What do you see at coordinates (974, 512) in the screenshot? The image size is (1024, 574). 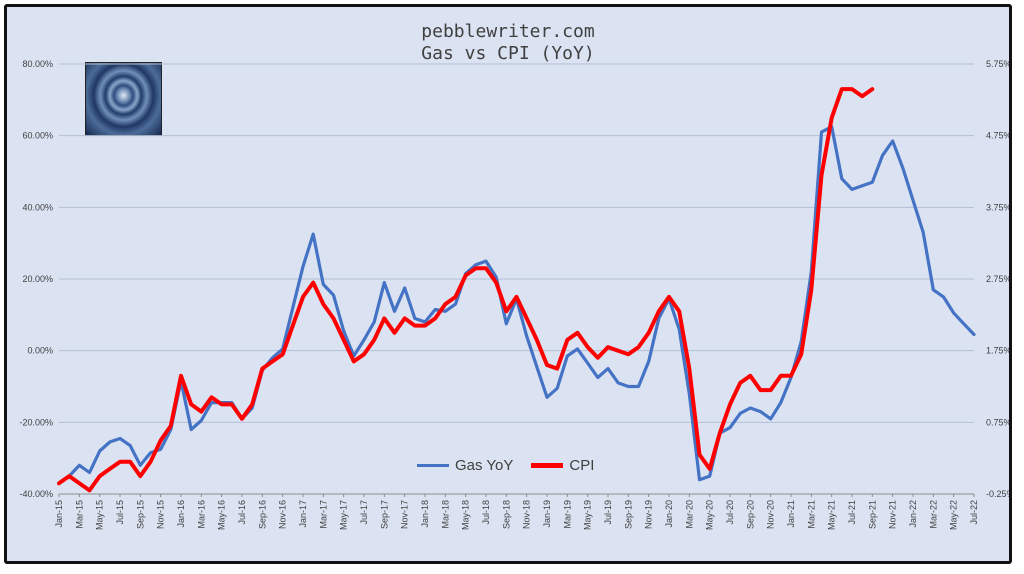 I see `x-tick-label: Jul-22` at bounding box center [974, 512].